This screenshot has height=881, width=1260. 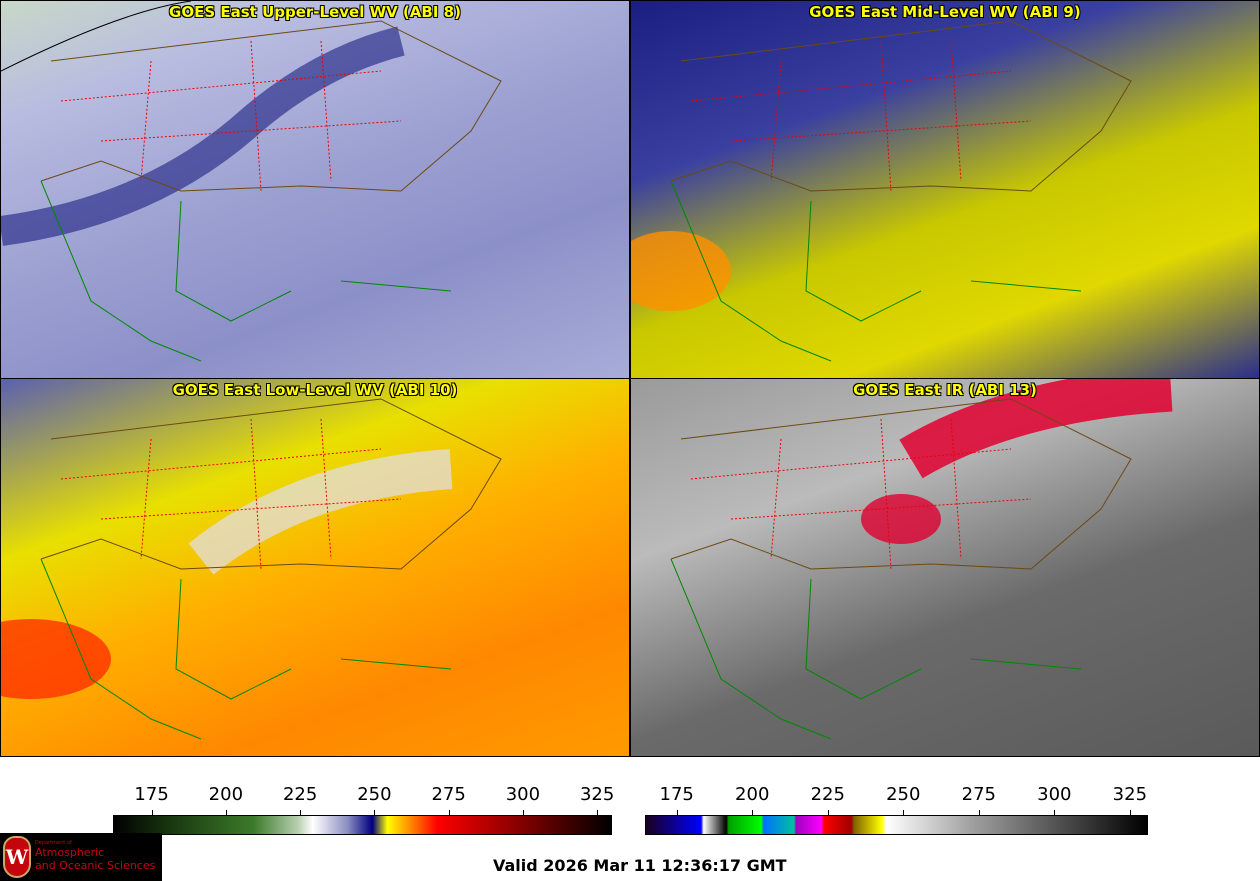 What do you see at coordinates (315, 390) in the screenshot?
I see `panel-title: GOES East Low-Level WV (ABI 10)` at bounding box center [315, 390].